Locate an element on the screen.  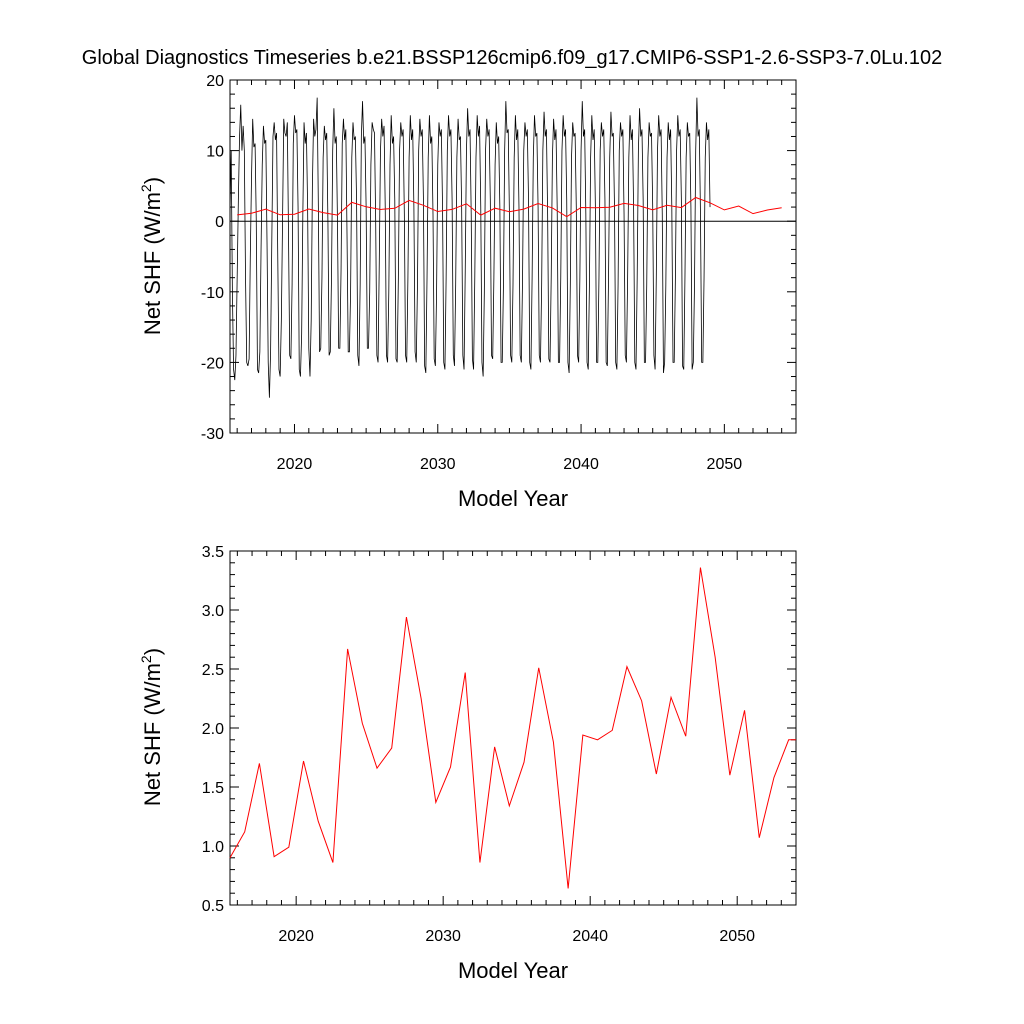
y-tick-label: -10 is located at coordinates (212, 293).